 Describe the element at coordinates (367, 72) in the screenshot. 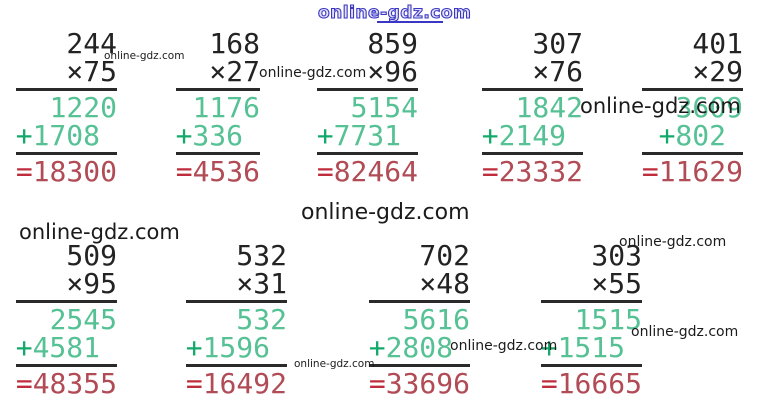

I see `multiplier-line: ×96` at that location.